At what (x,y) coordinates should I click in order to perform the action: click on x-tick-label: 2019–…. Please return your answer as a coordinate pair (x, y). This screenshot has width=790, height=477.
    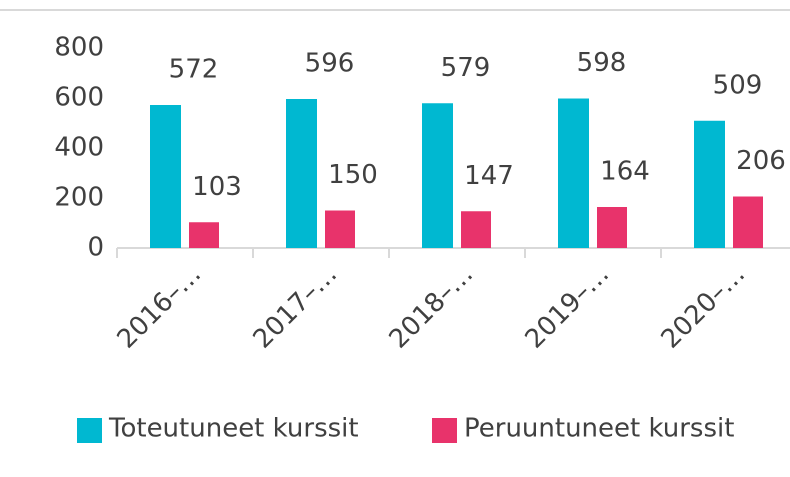
    Looking at the image, I should click on (568, 307).